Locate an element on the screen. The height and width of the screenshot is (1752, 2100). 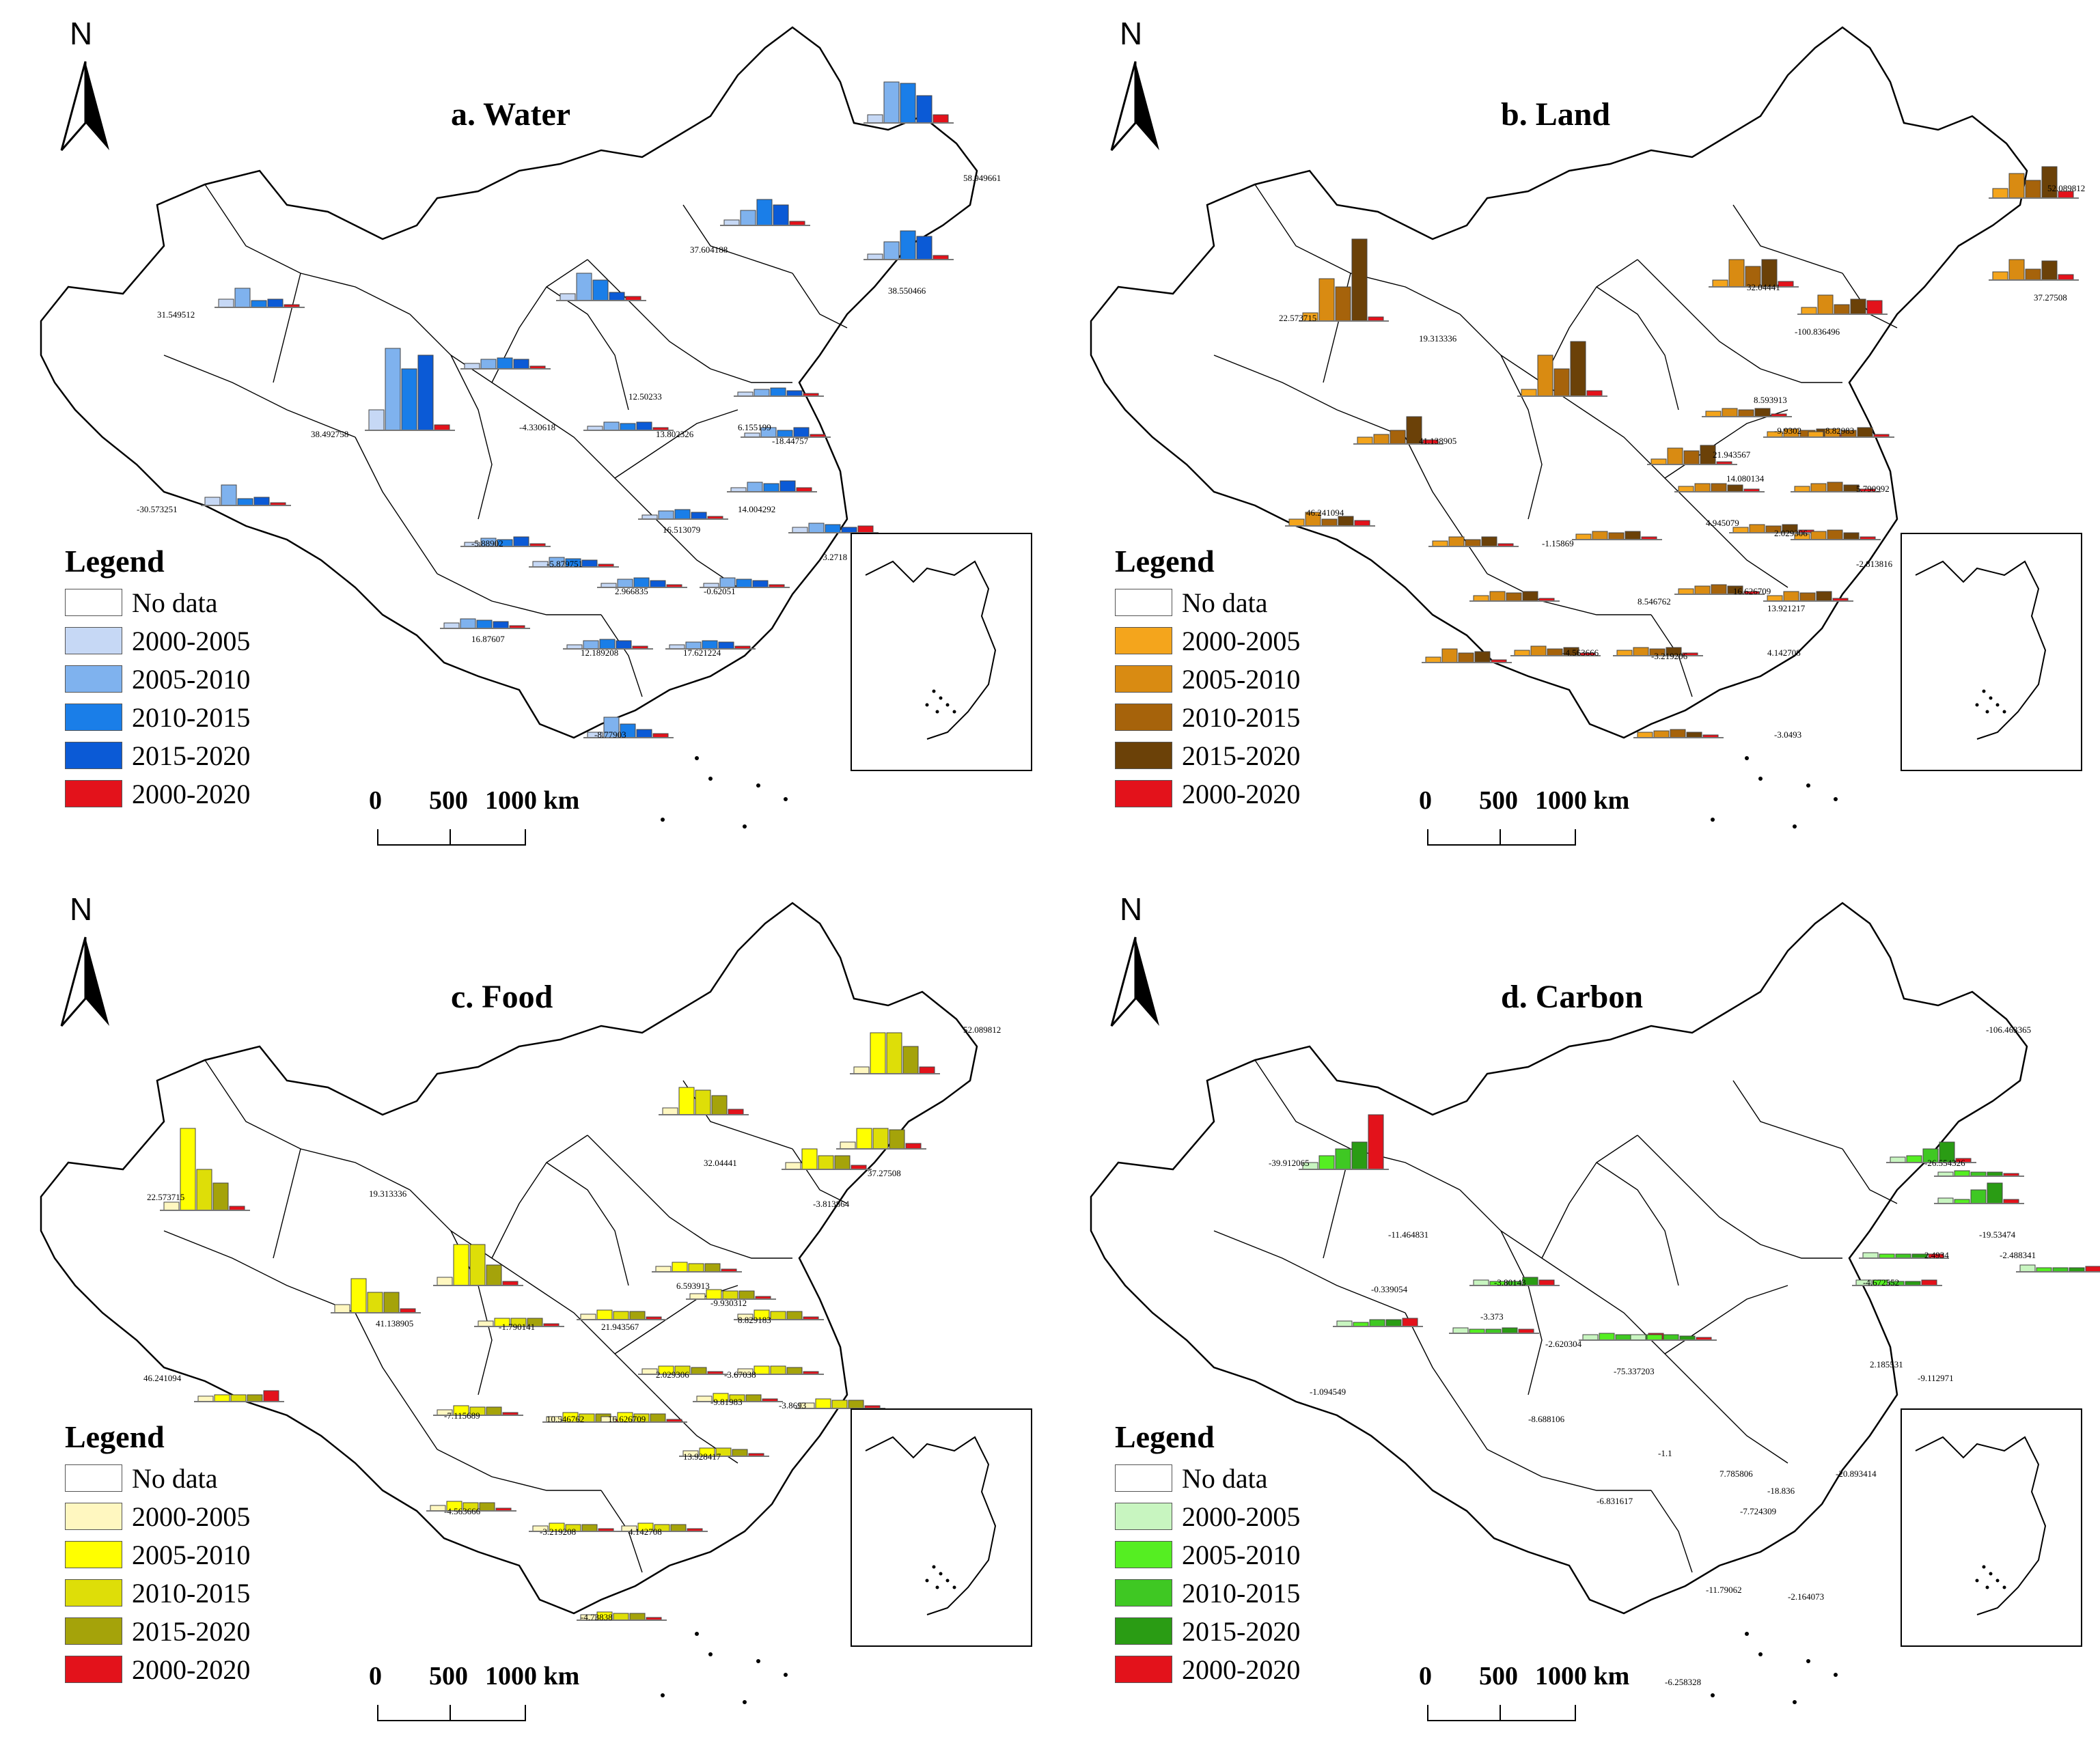
scale-mid: 500 is located at coordinates (448, 1677).